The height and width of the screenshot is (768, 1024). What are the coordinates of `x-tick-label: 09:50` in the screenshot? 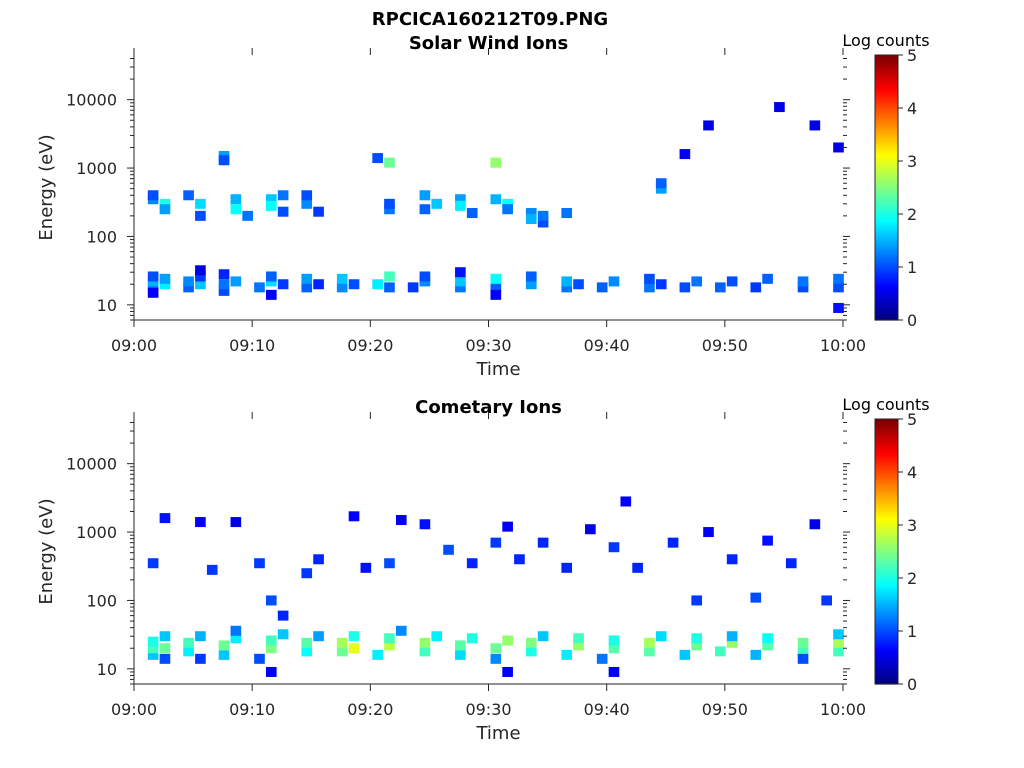 It's located at (725, 709).